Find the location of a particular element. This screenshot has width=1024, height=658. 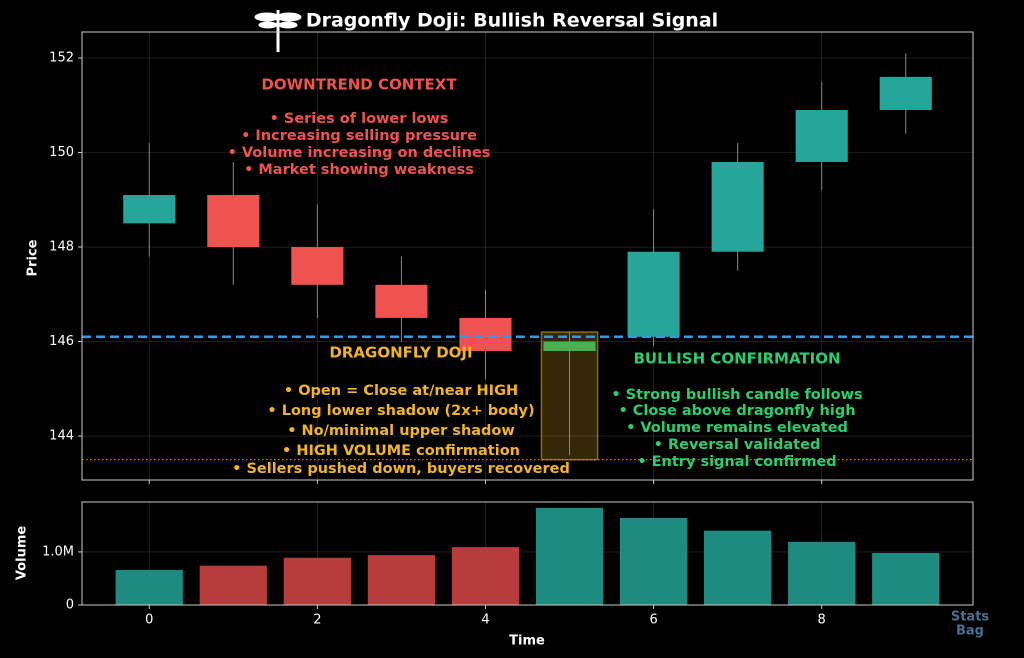

annotation-line: • Series of lower lows is located at coordinates (359, 119).